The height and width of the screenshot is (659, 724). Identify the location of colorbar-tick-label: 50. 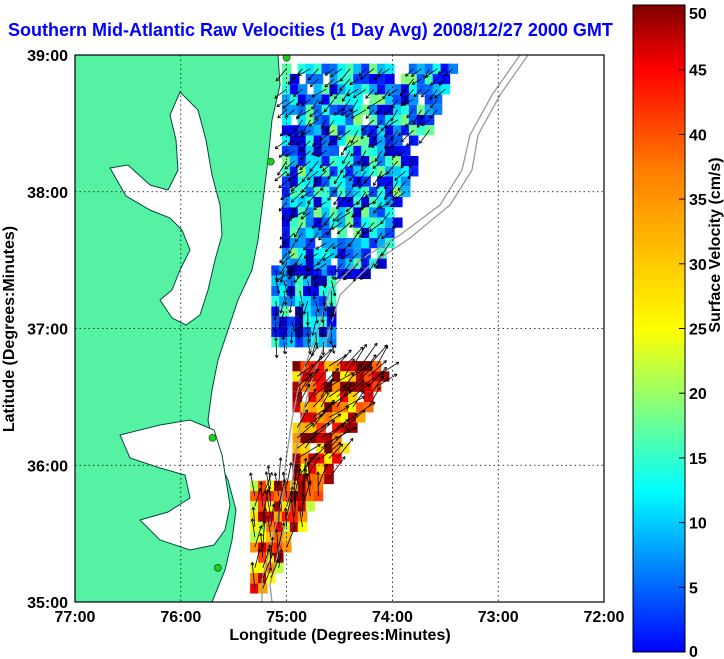
(698, 14).